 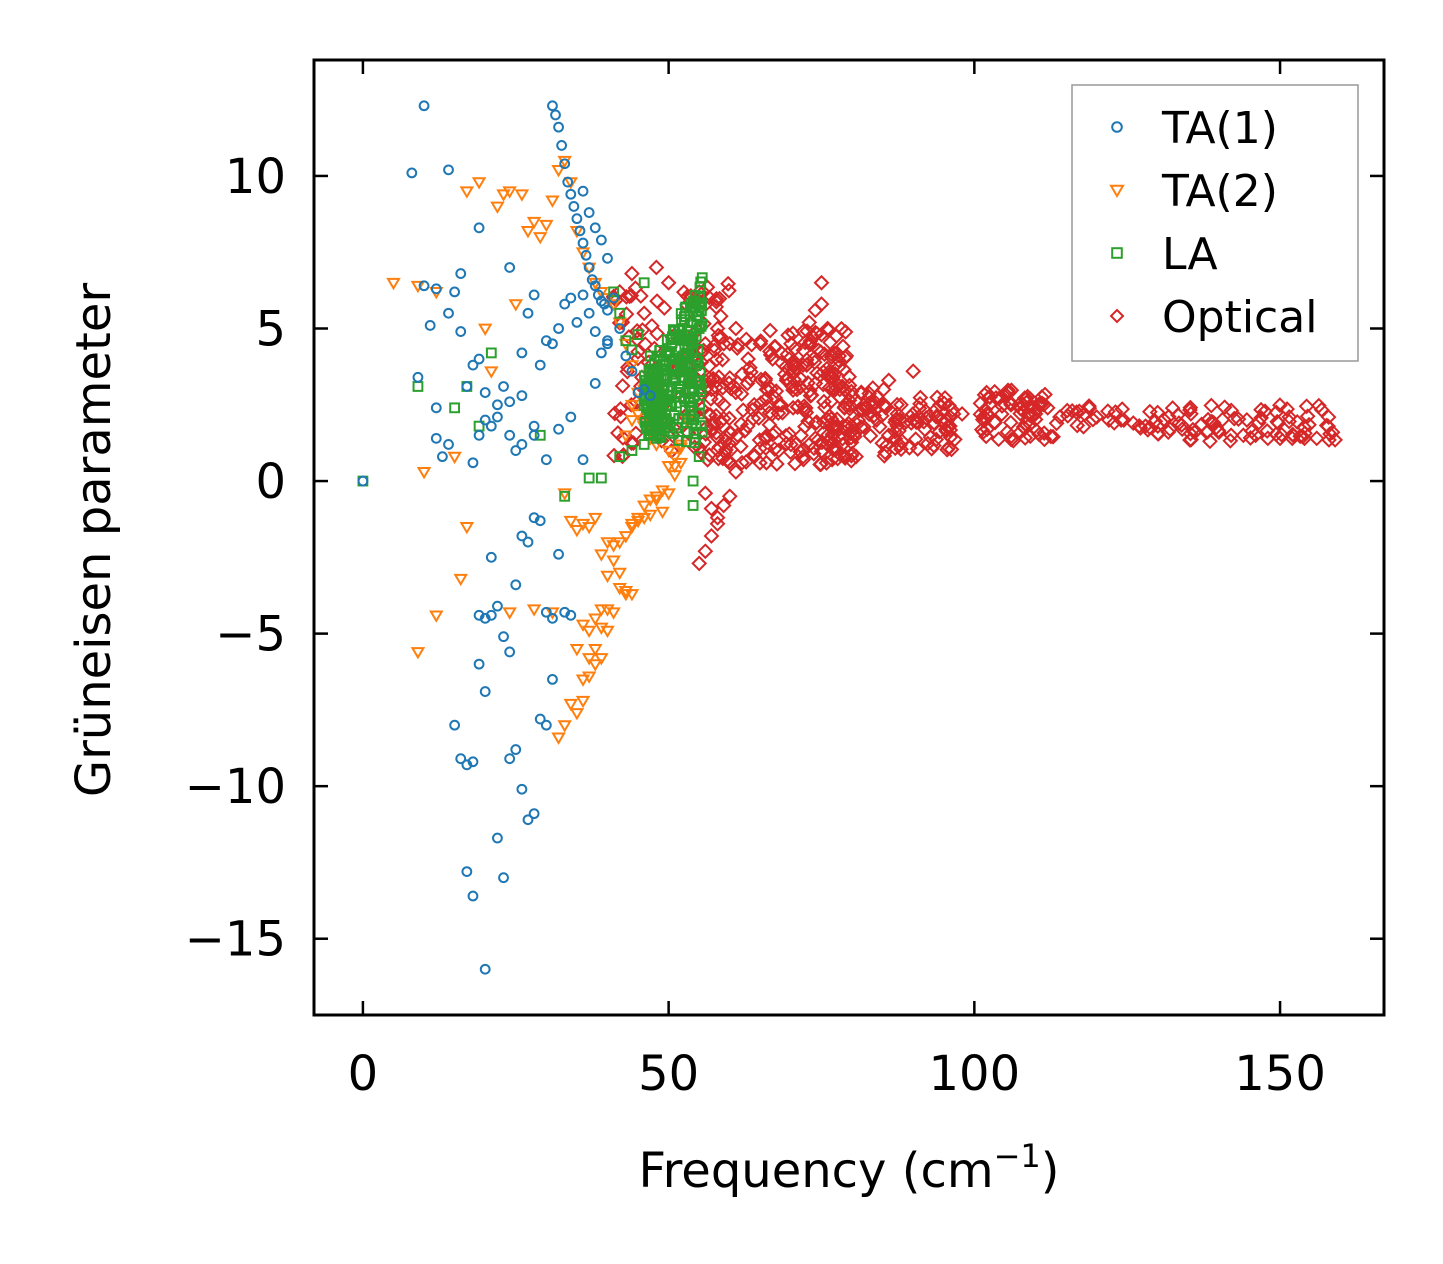 What do you see at coordinates (1117, 191) in the screenshot?
I see `legend-marker-icon` at bounding box center [1117, 191].